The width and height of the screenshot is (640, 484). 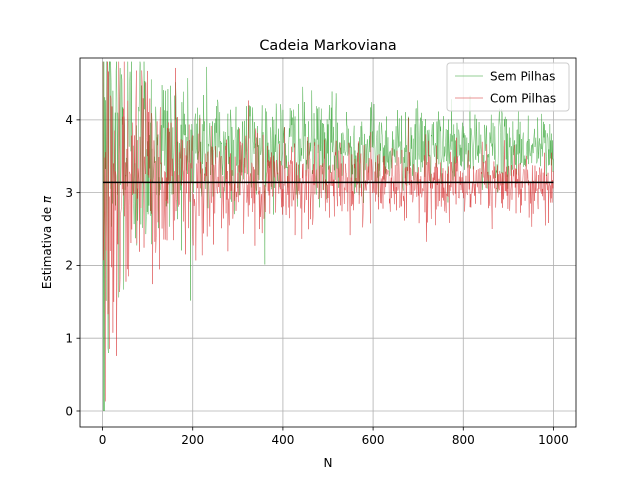 What do you see at coordinates (69, 193) in the screenshot?
I see `y-tick-label: 3` at bounding box center [69, 193].